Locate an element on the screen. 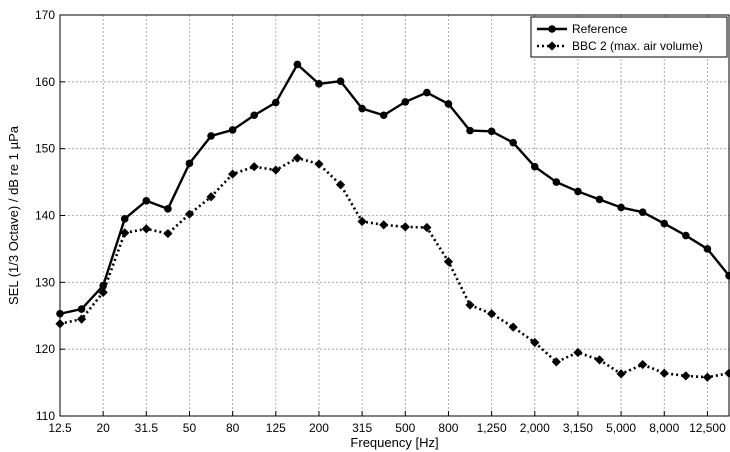  legend: Reference BBC 2 (max. air volume) is located at coordinates (629, 37).